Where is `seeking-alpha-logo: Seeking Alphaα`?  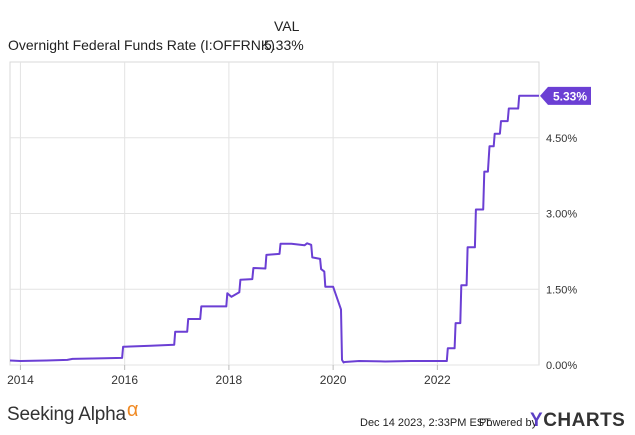 seeking-alpha-logo: Seeking Alphaα is located at coordinates (72, 412).